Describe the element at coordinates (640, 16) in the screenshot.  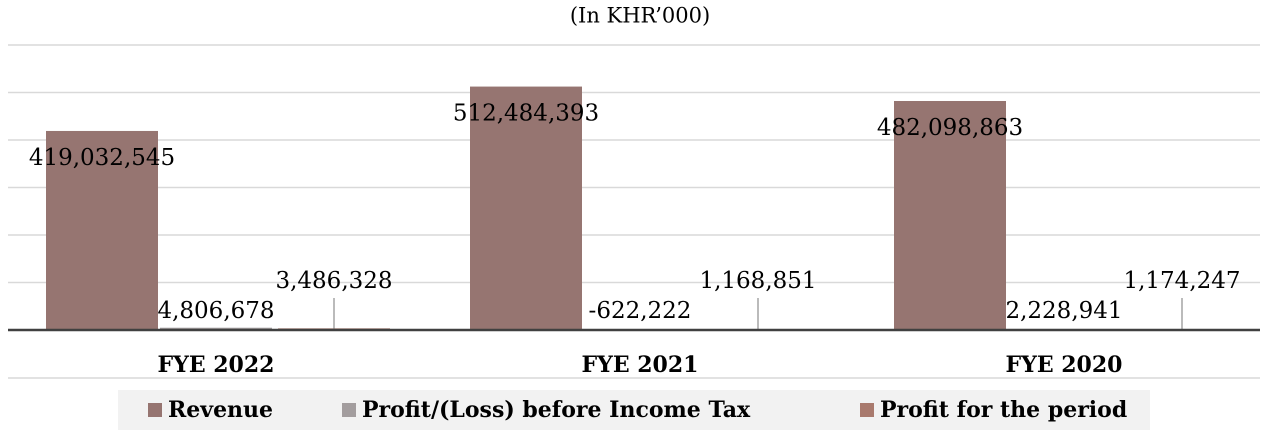
I see `chart-subtitle: (In KHR’000)` at that location.